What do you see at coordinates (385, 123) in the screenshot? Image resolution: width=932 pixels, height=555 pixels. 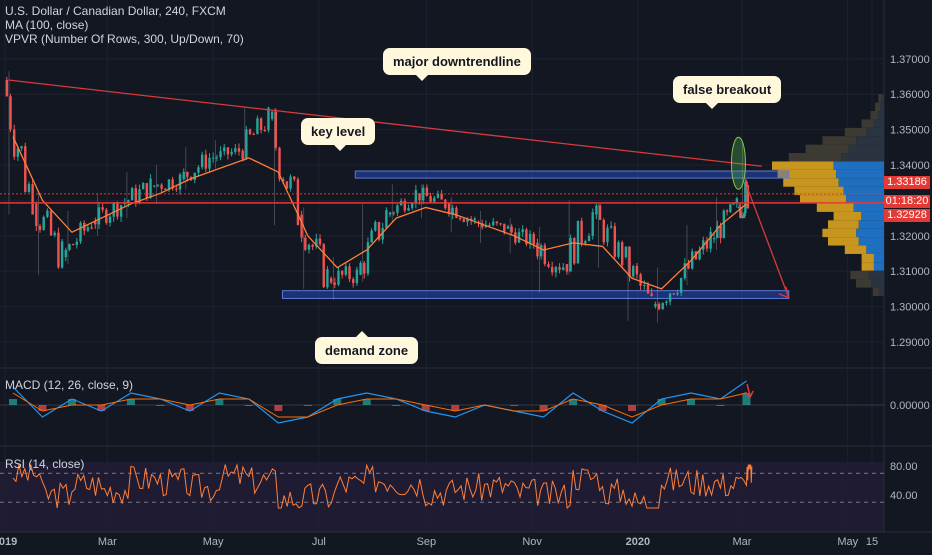 I see `downtrendline` at bounding box center [385, 123].